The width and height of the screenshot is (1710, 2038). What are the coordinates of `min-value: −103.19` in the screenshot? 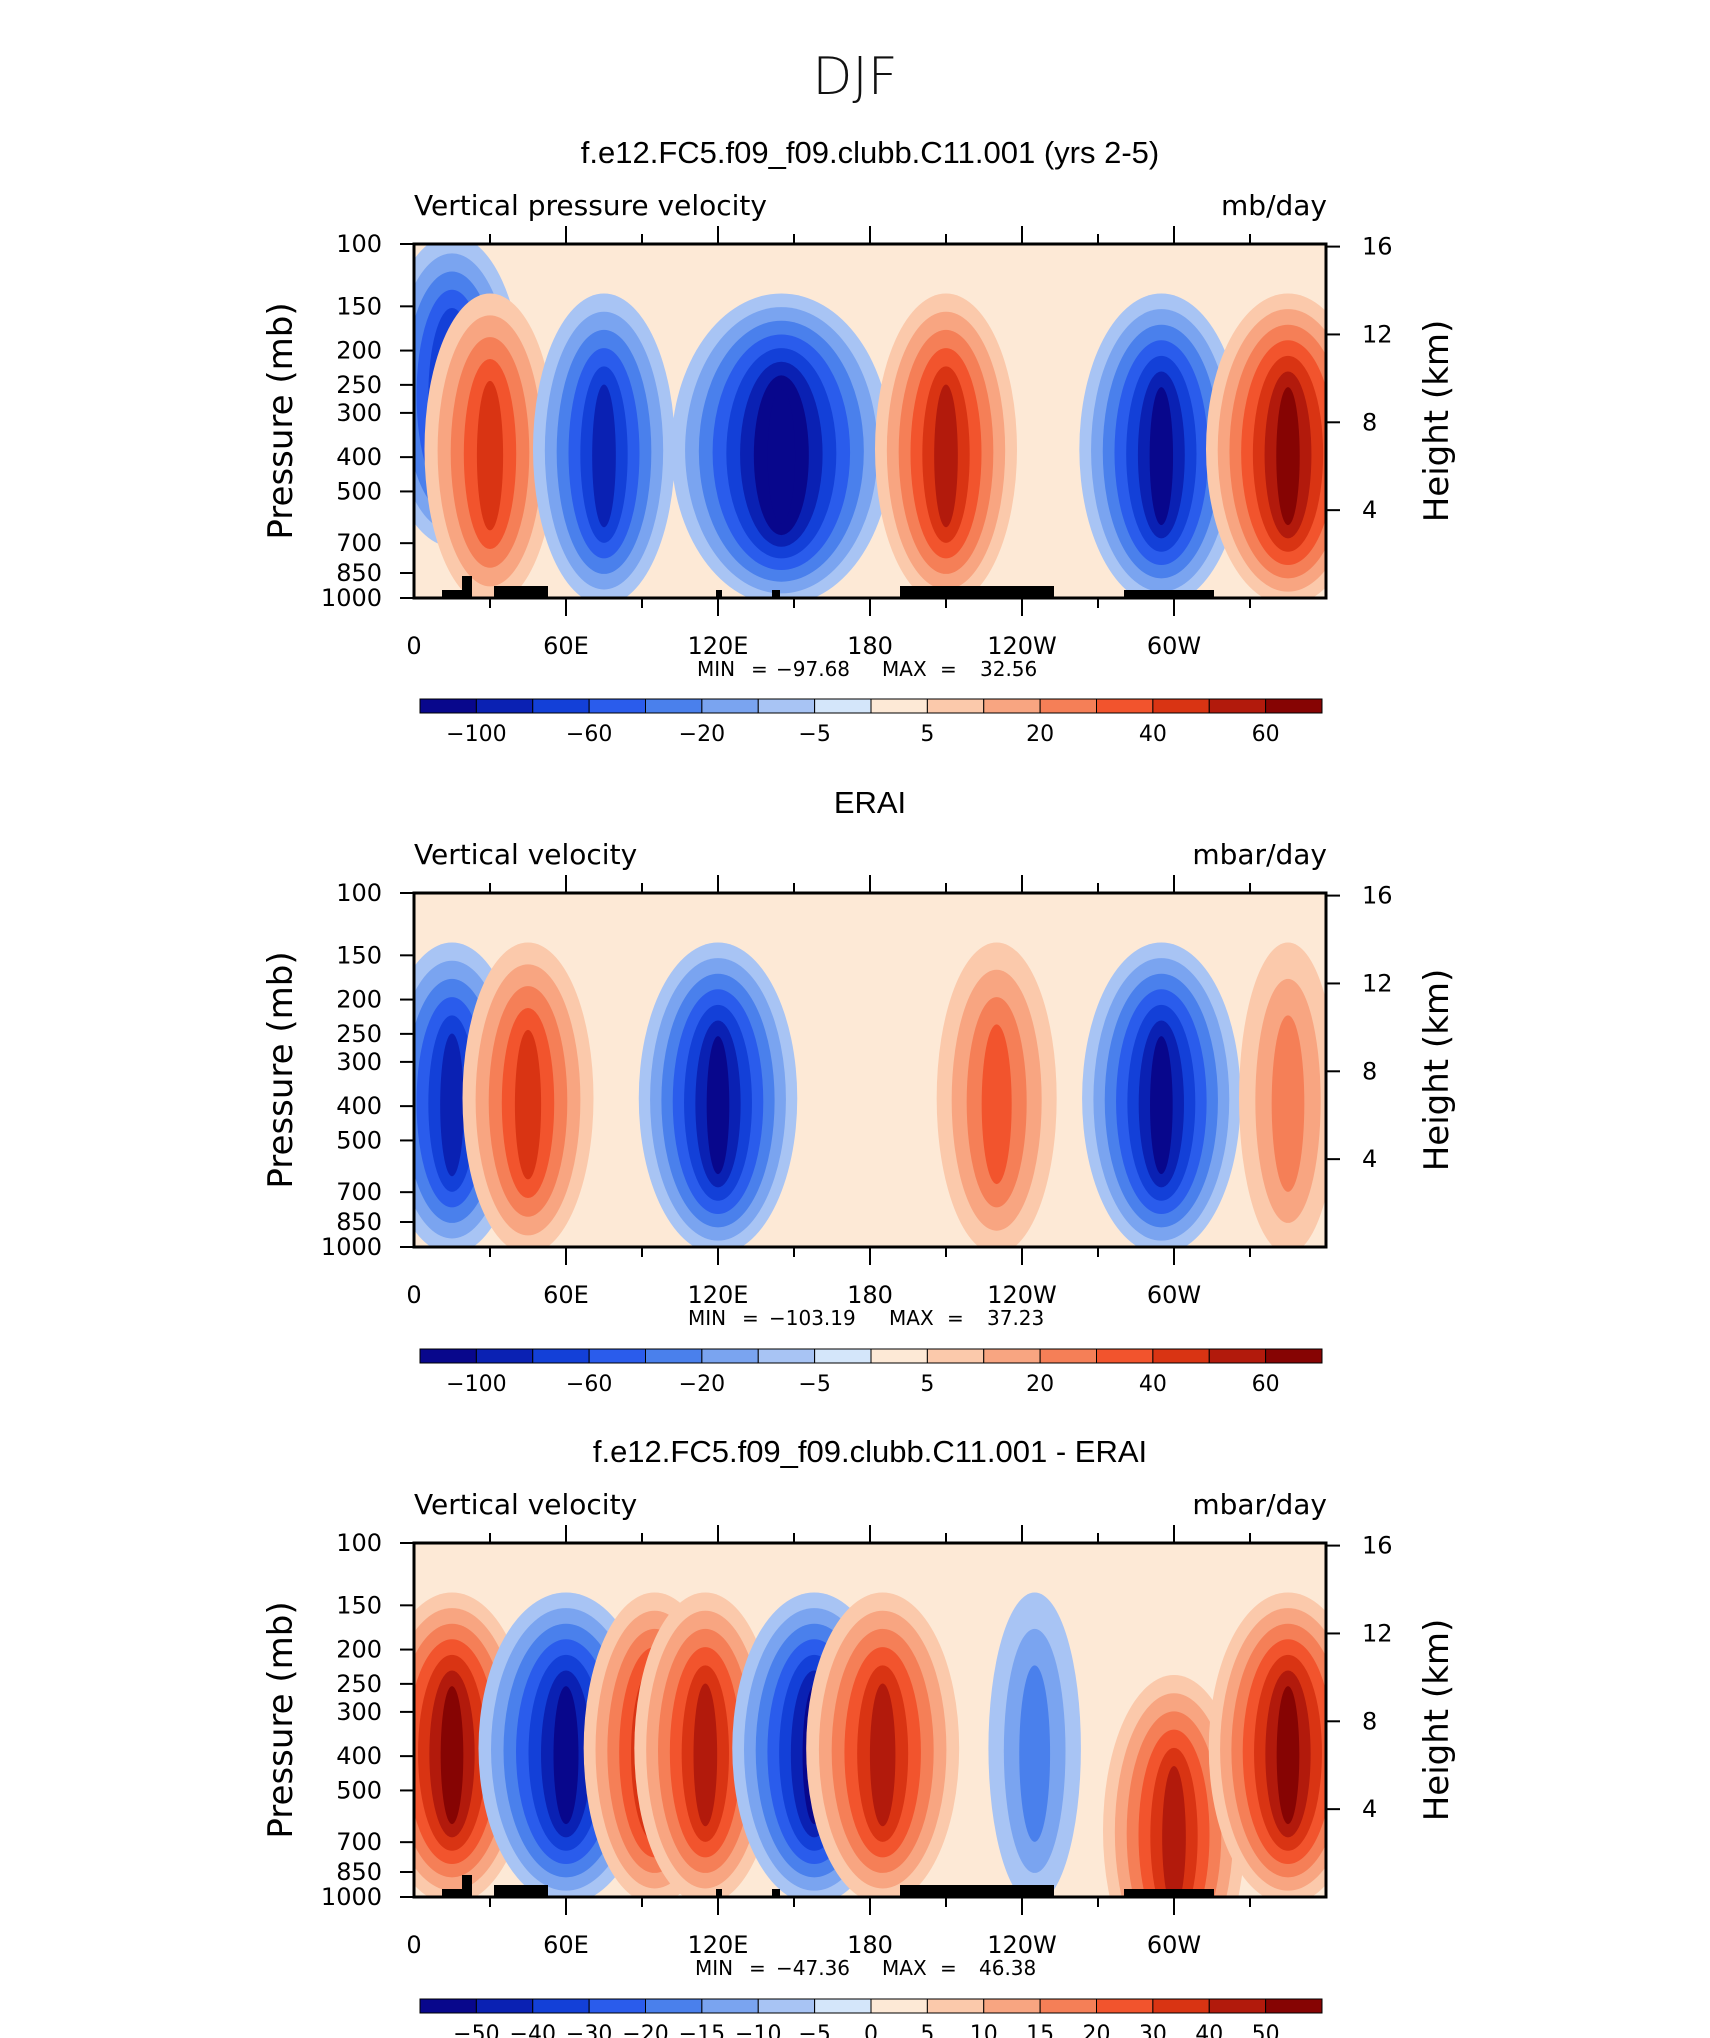 It's located at (812, 1318).